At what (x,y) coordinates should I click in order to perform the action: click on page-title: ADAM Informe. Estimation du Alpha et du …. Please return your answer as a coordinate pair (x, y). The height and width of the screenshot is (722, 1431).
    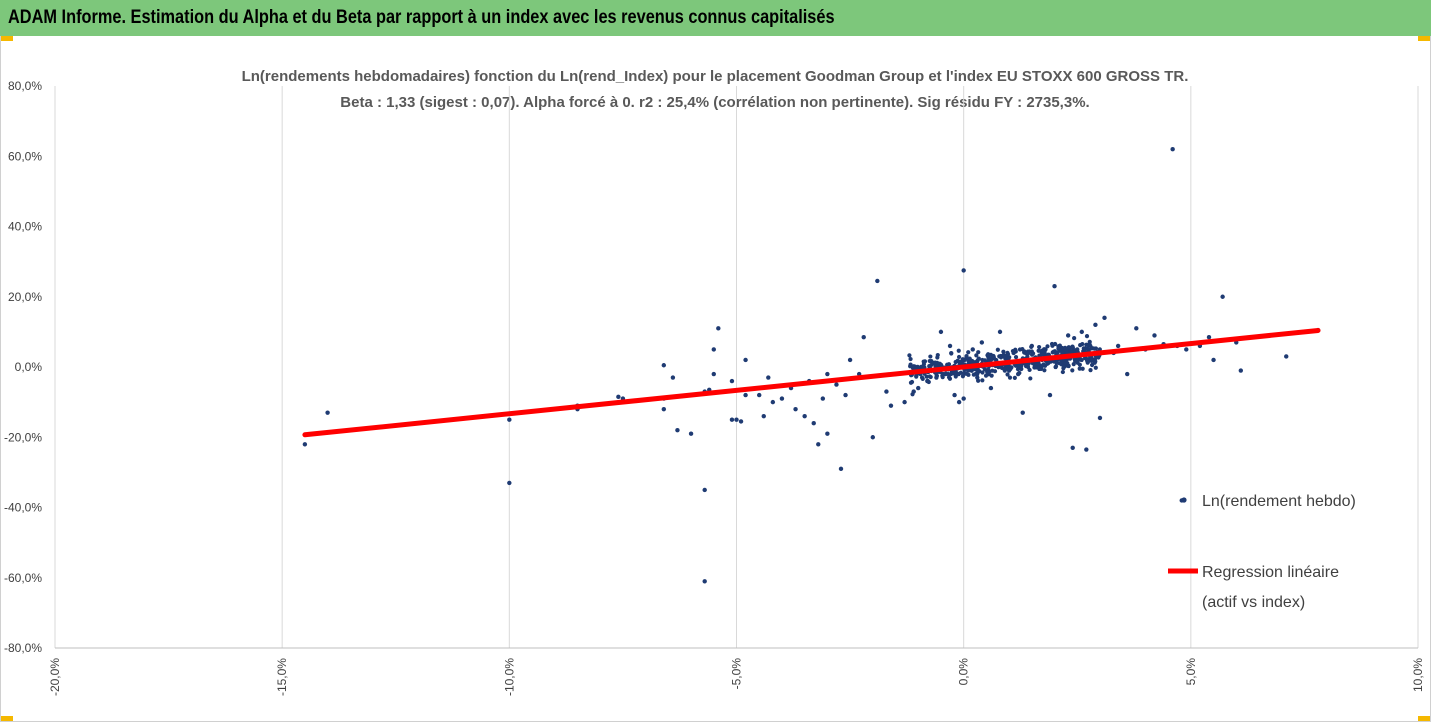
    Looking at the image, I should click on (421, 17).